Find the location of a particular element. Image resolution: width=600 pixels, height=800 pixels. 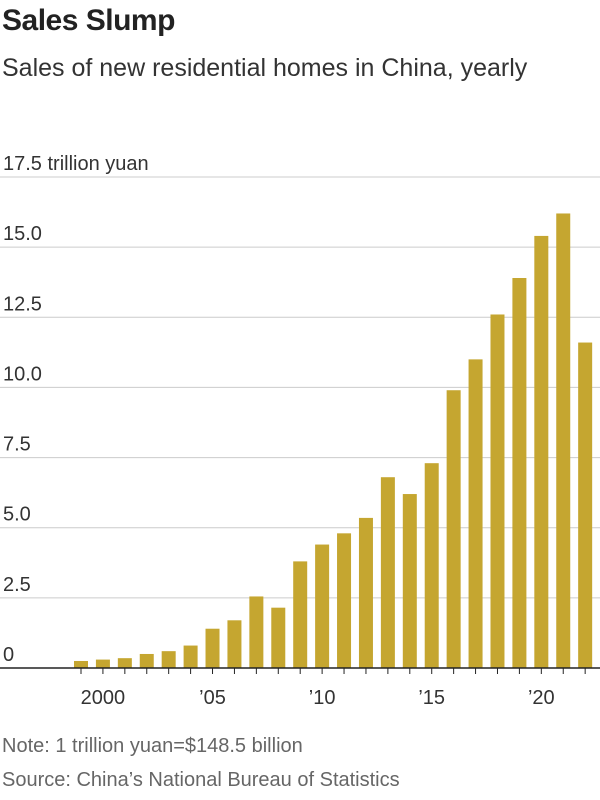

bar-2020 is located at coordinates (541, 452).